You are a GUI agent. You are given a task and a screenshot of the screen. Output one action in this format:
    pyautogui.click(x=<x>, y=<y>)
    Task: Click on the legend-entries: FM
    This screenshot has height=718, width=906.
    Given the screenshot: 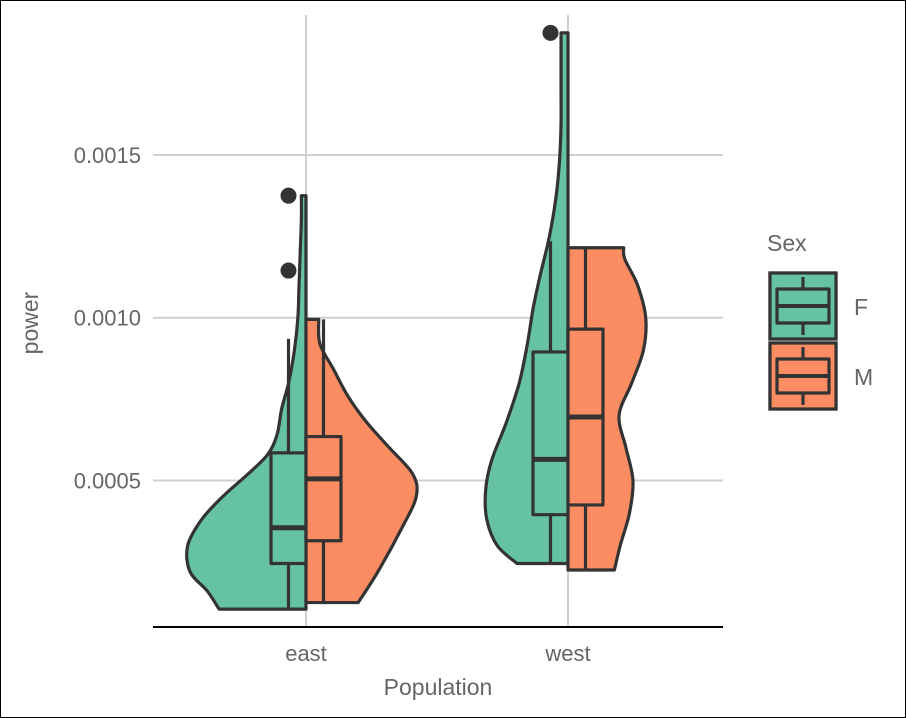 What is the action you would take?
    pyautogui.click(x=820, y=341)
    